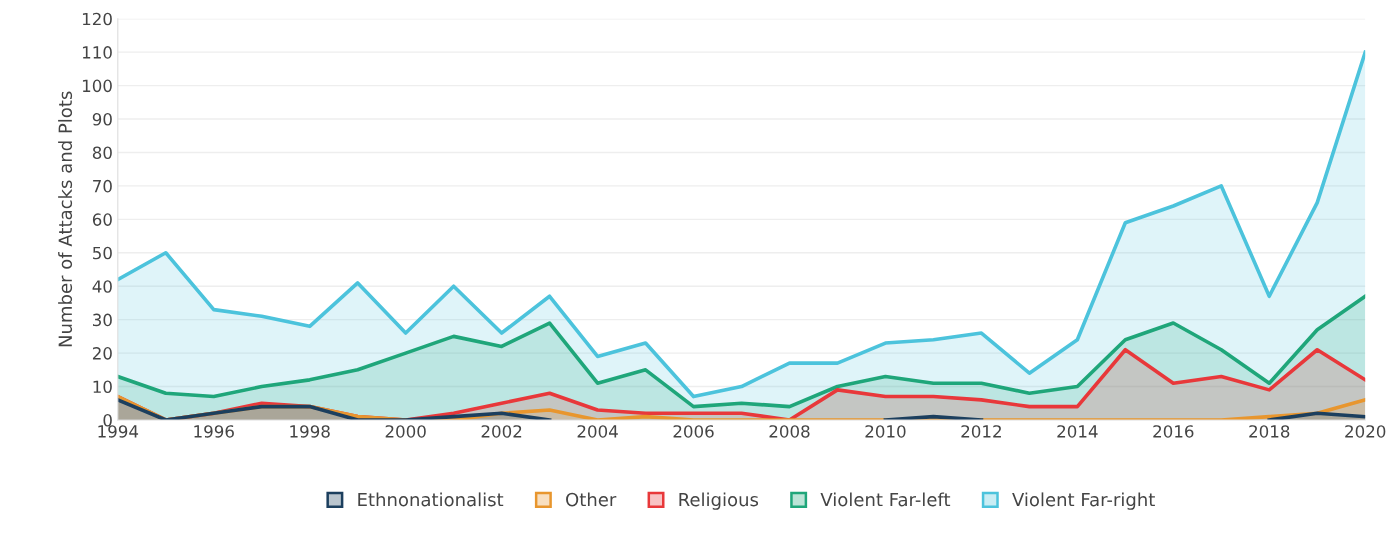 The width and height of the screenshot is (1386, 535). What do you see at coordinates (885, 431) in the screenshot?
I see `x-tick-label: 2010` at bounding box center [885, 431].